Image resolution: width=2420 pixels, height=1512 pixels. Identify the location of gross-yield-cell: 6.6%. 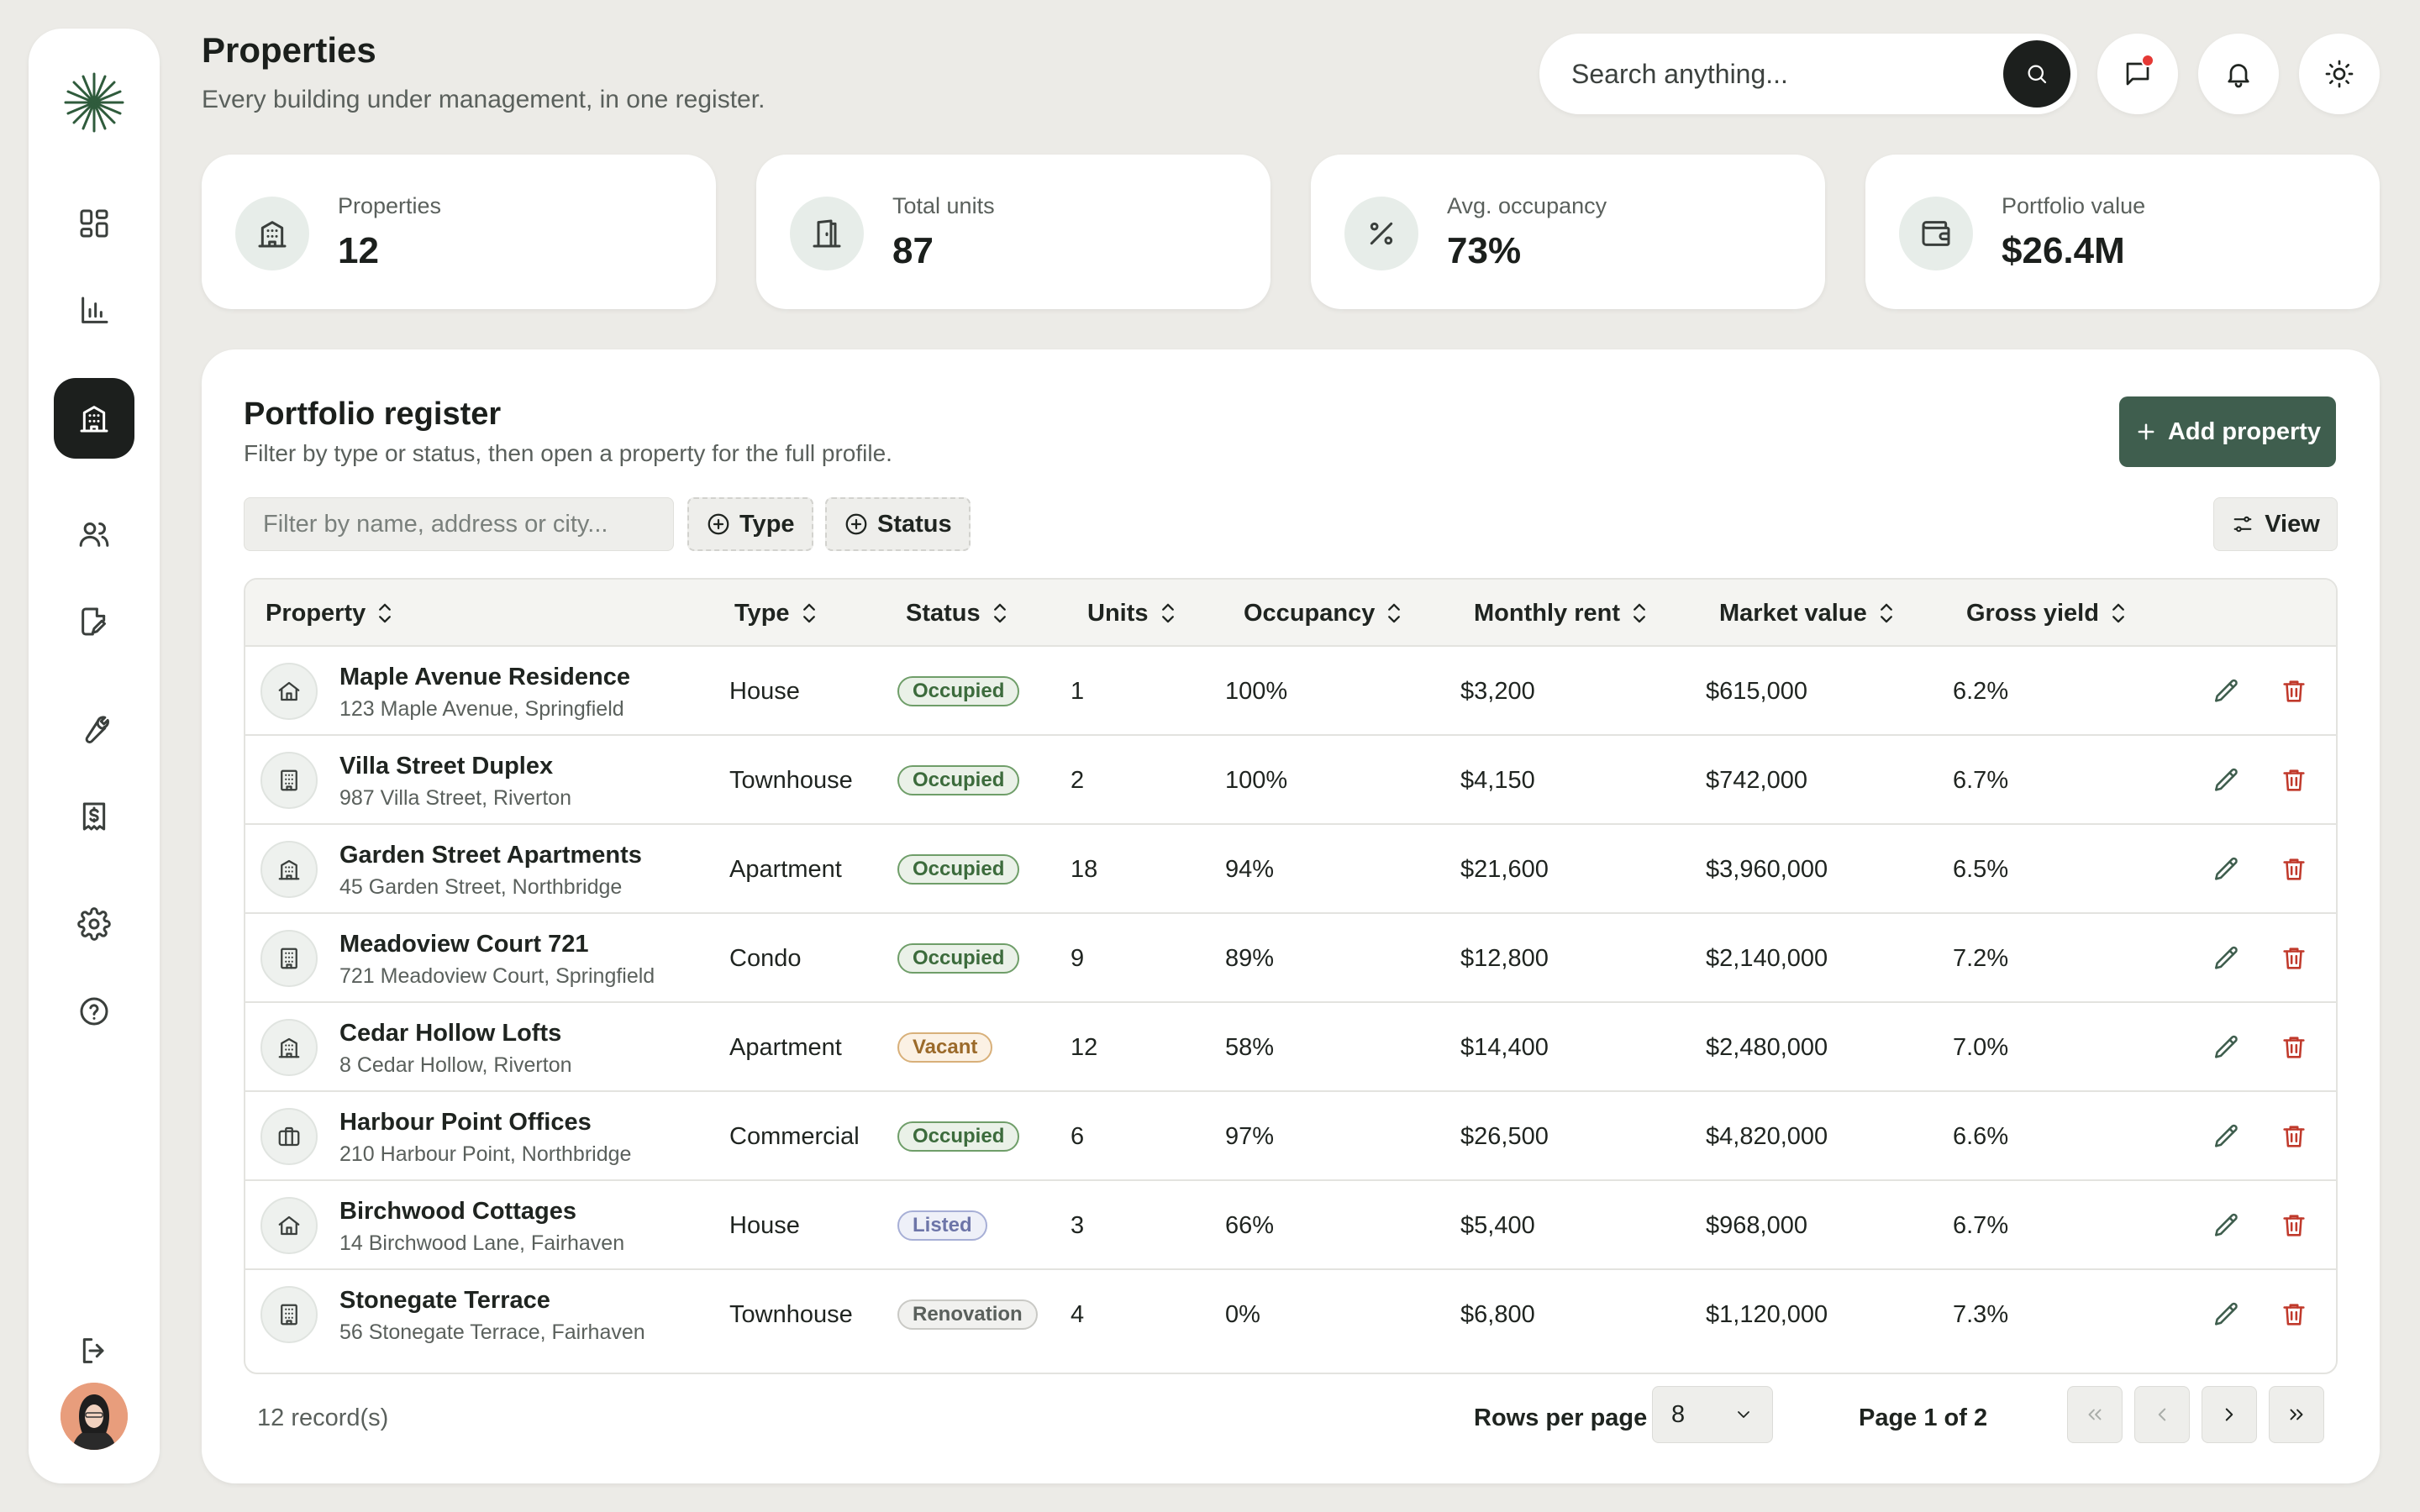
(1981, 1136).